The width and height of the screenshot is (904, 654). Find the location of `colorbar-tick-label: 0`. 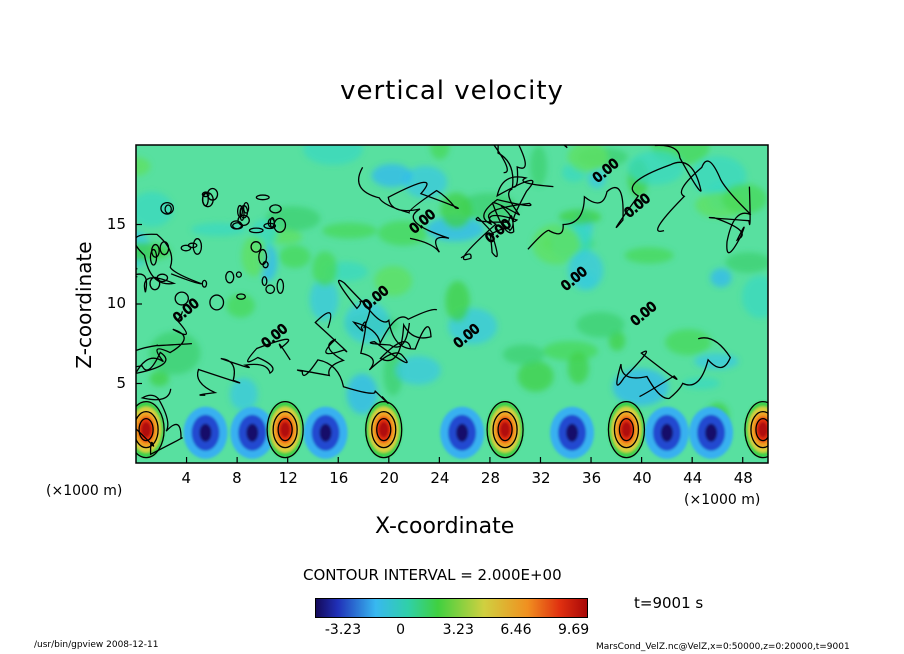

colorbar-tick-label: 0 is located at coordinates (401, 630).